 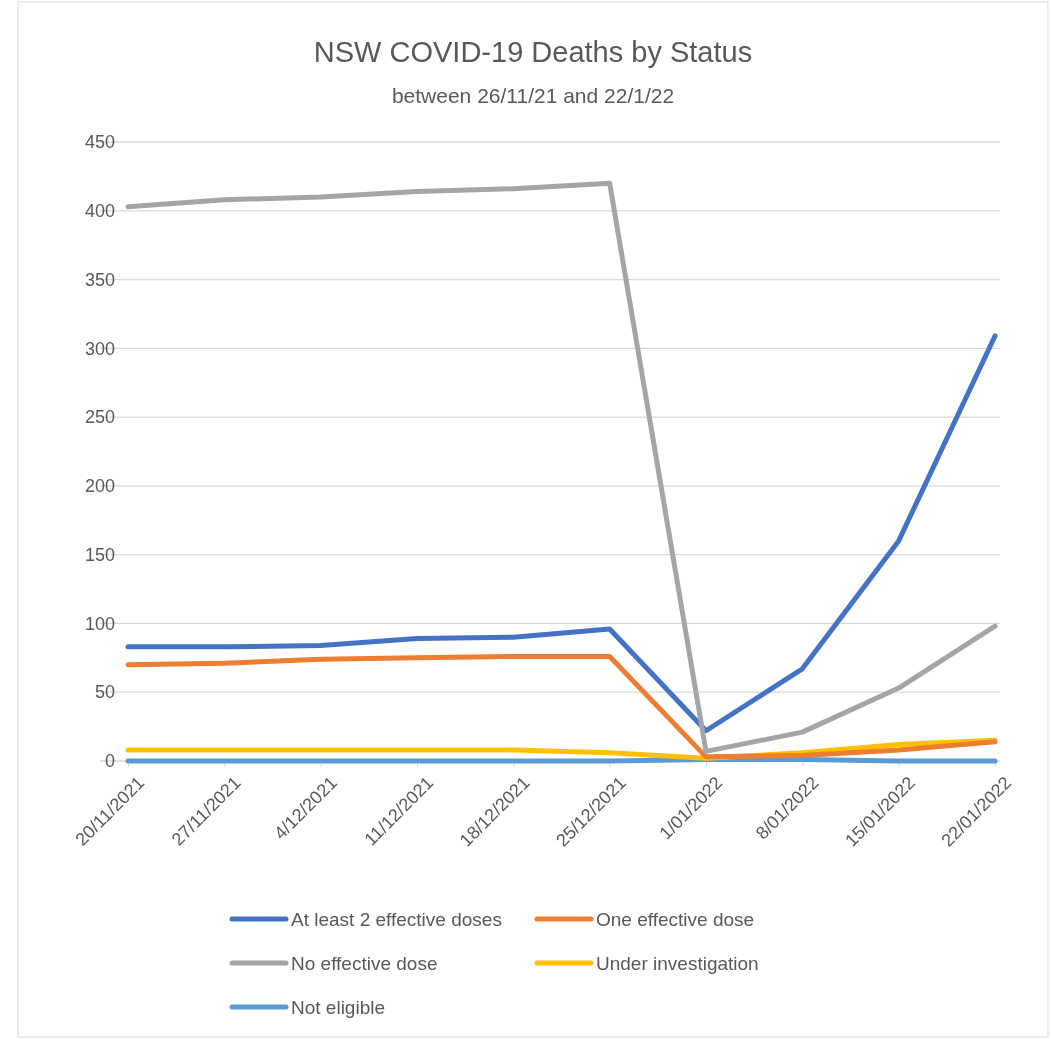 I want to click on y-tick-label: 450, so click(x=99, y=142).